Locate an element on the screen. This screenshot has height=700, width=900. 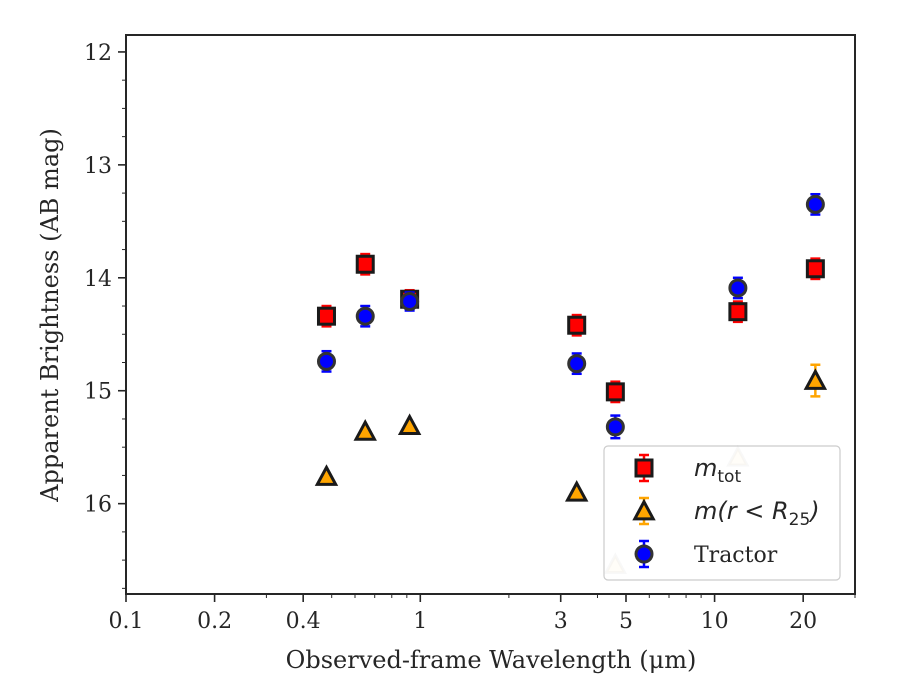
x-tick-label: 5 is located at coordinates (626, 621).